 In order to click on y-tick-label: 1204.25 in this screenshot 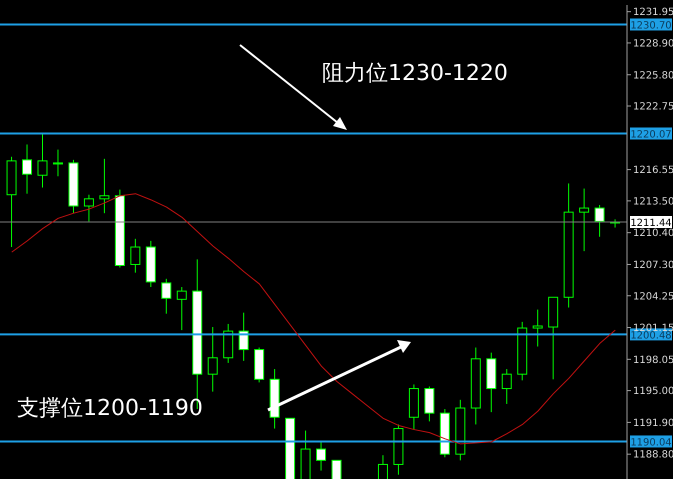, I will do `click(653, 296)`.